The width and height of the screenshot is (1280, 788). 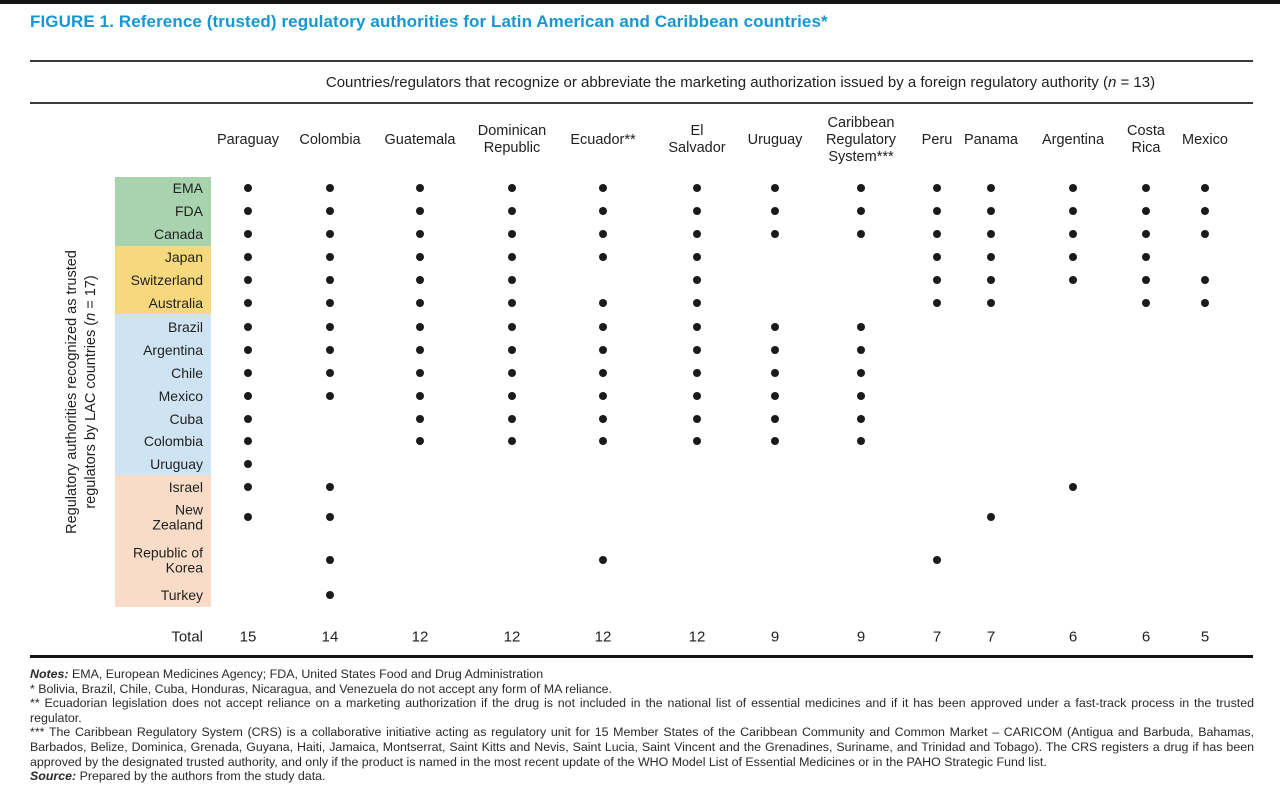 What do you see at coordinates (775, 396) in the screenshot?
I see `matrix-dot-mexico-uruguay` at bounding box center [775, 396].